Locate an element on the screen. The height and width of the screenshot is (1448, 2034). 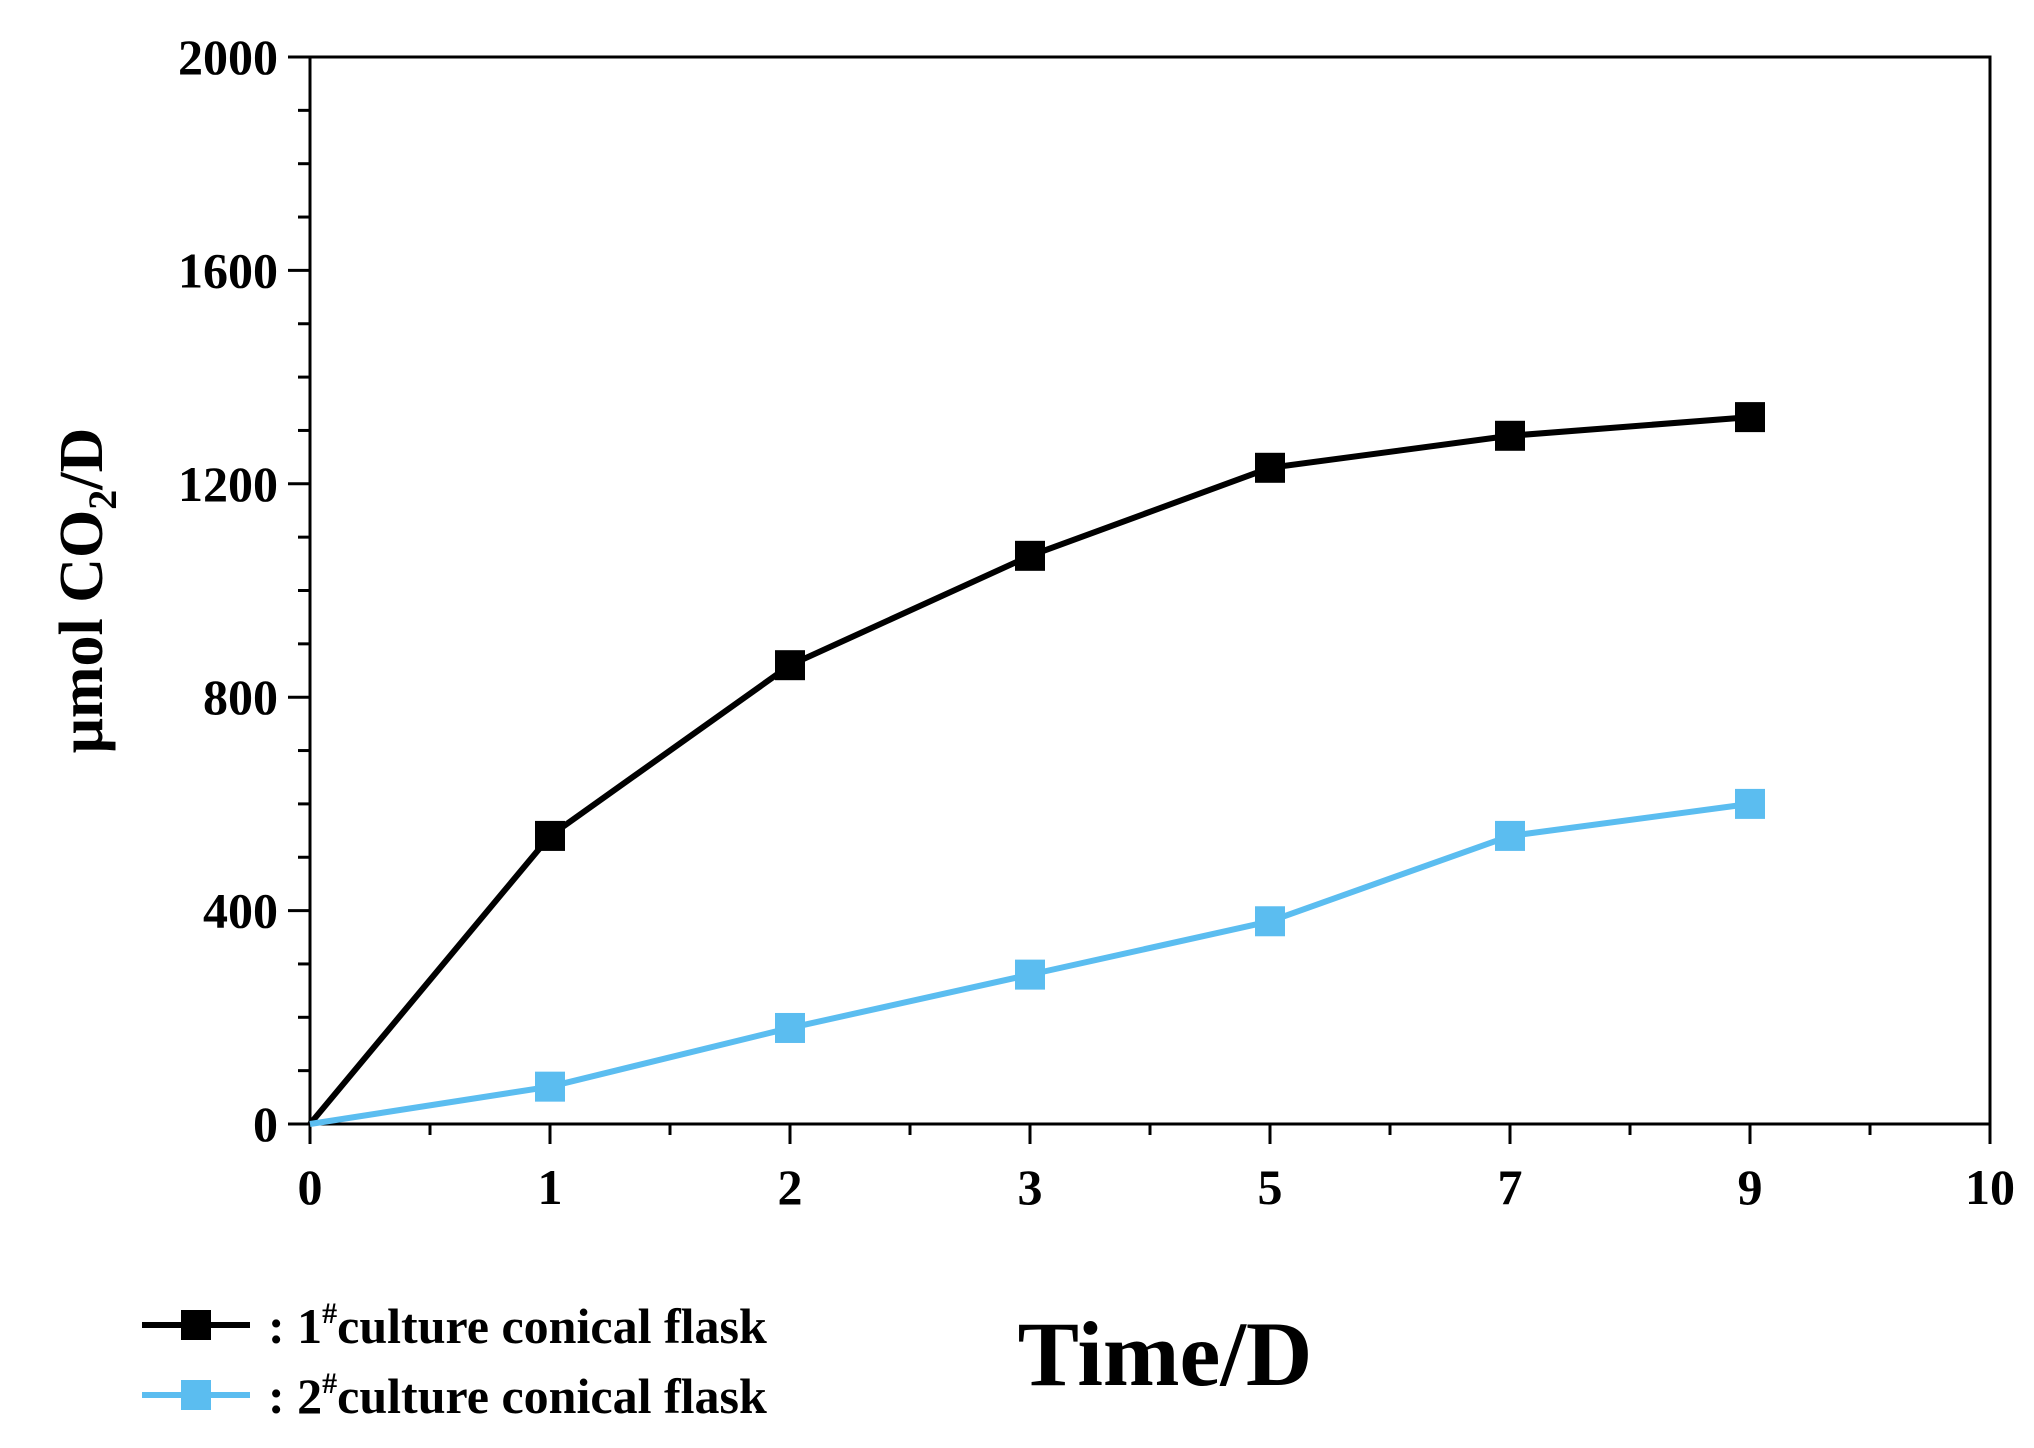
y-axis-label-tail: /D is located at coordinates (82, 459).